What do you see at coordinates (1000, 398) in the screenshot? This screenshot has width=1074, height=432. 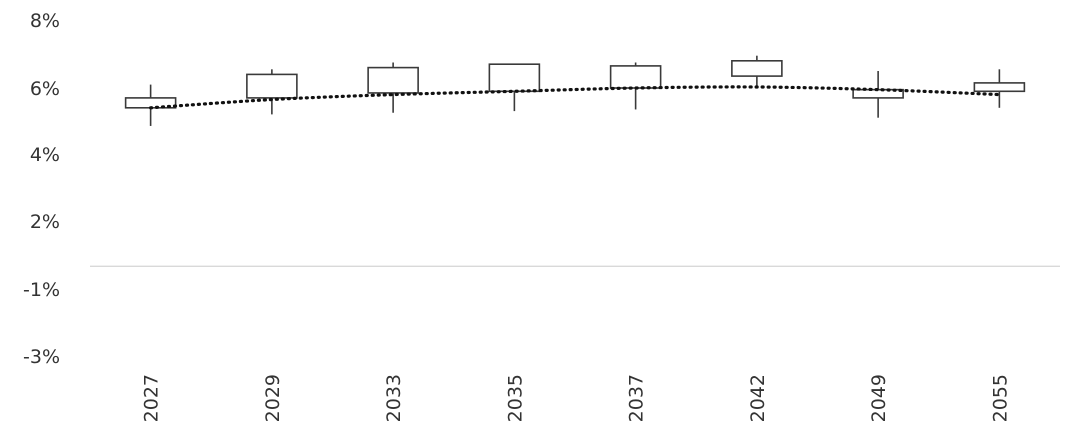 I see `x-tick-label: 2055` at bounding box center [1000, 398].